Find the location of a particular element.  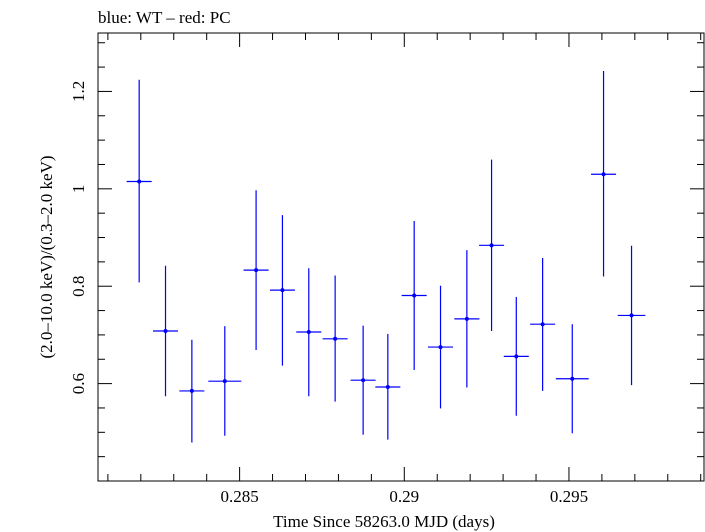

chart-title: blue: WT – red: PC is located at coordinates (164, 17).